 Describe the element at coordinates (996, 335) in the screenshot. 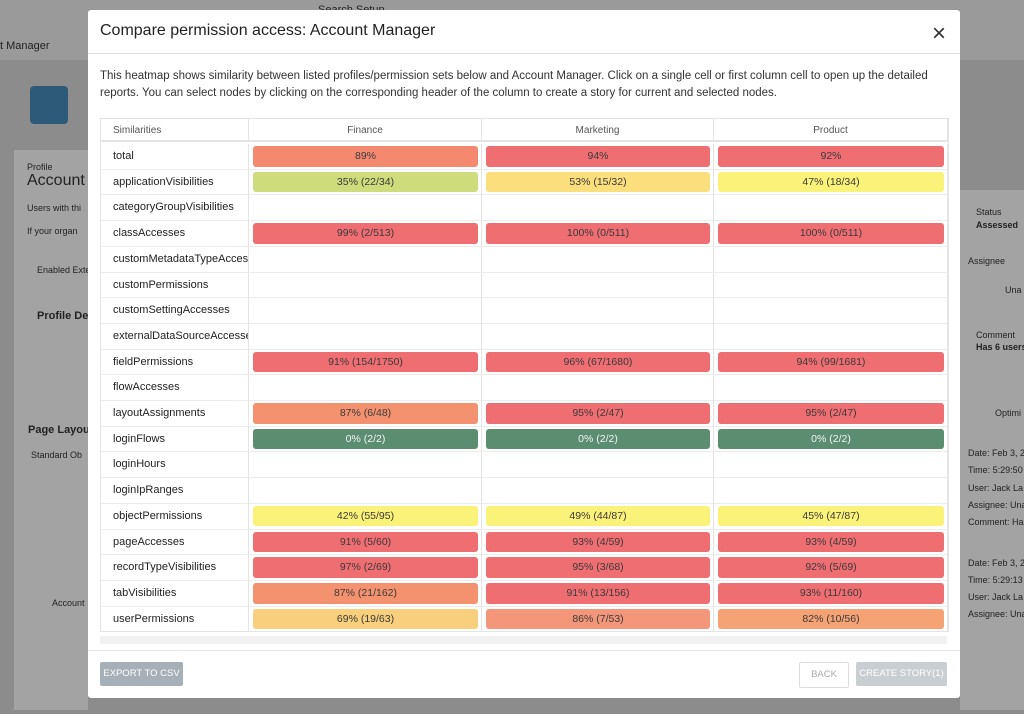

I see `background-text: Comment` at that location.